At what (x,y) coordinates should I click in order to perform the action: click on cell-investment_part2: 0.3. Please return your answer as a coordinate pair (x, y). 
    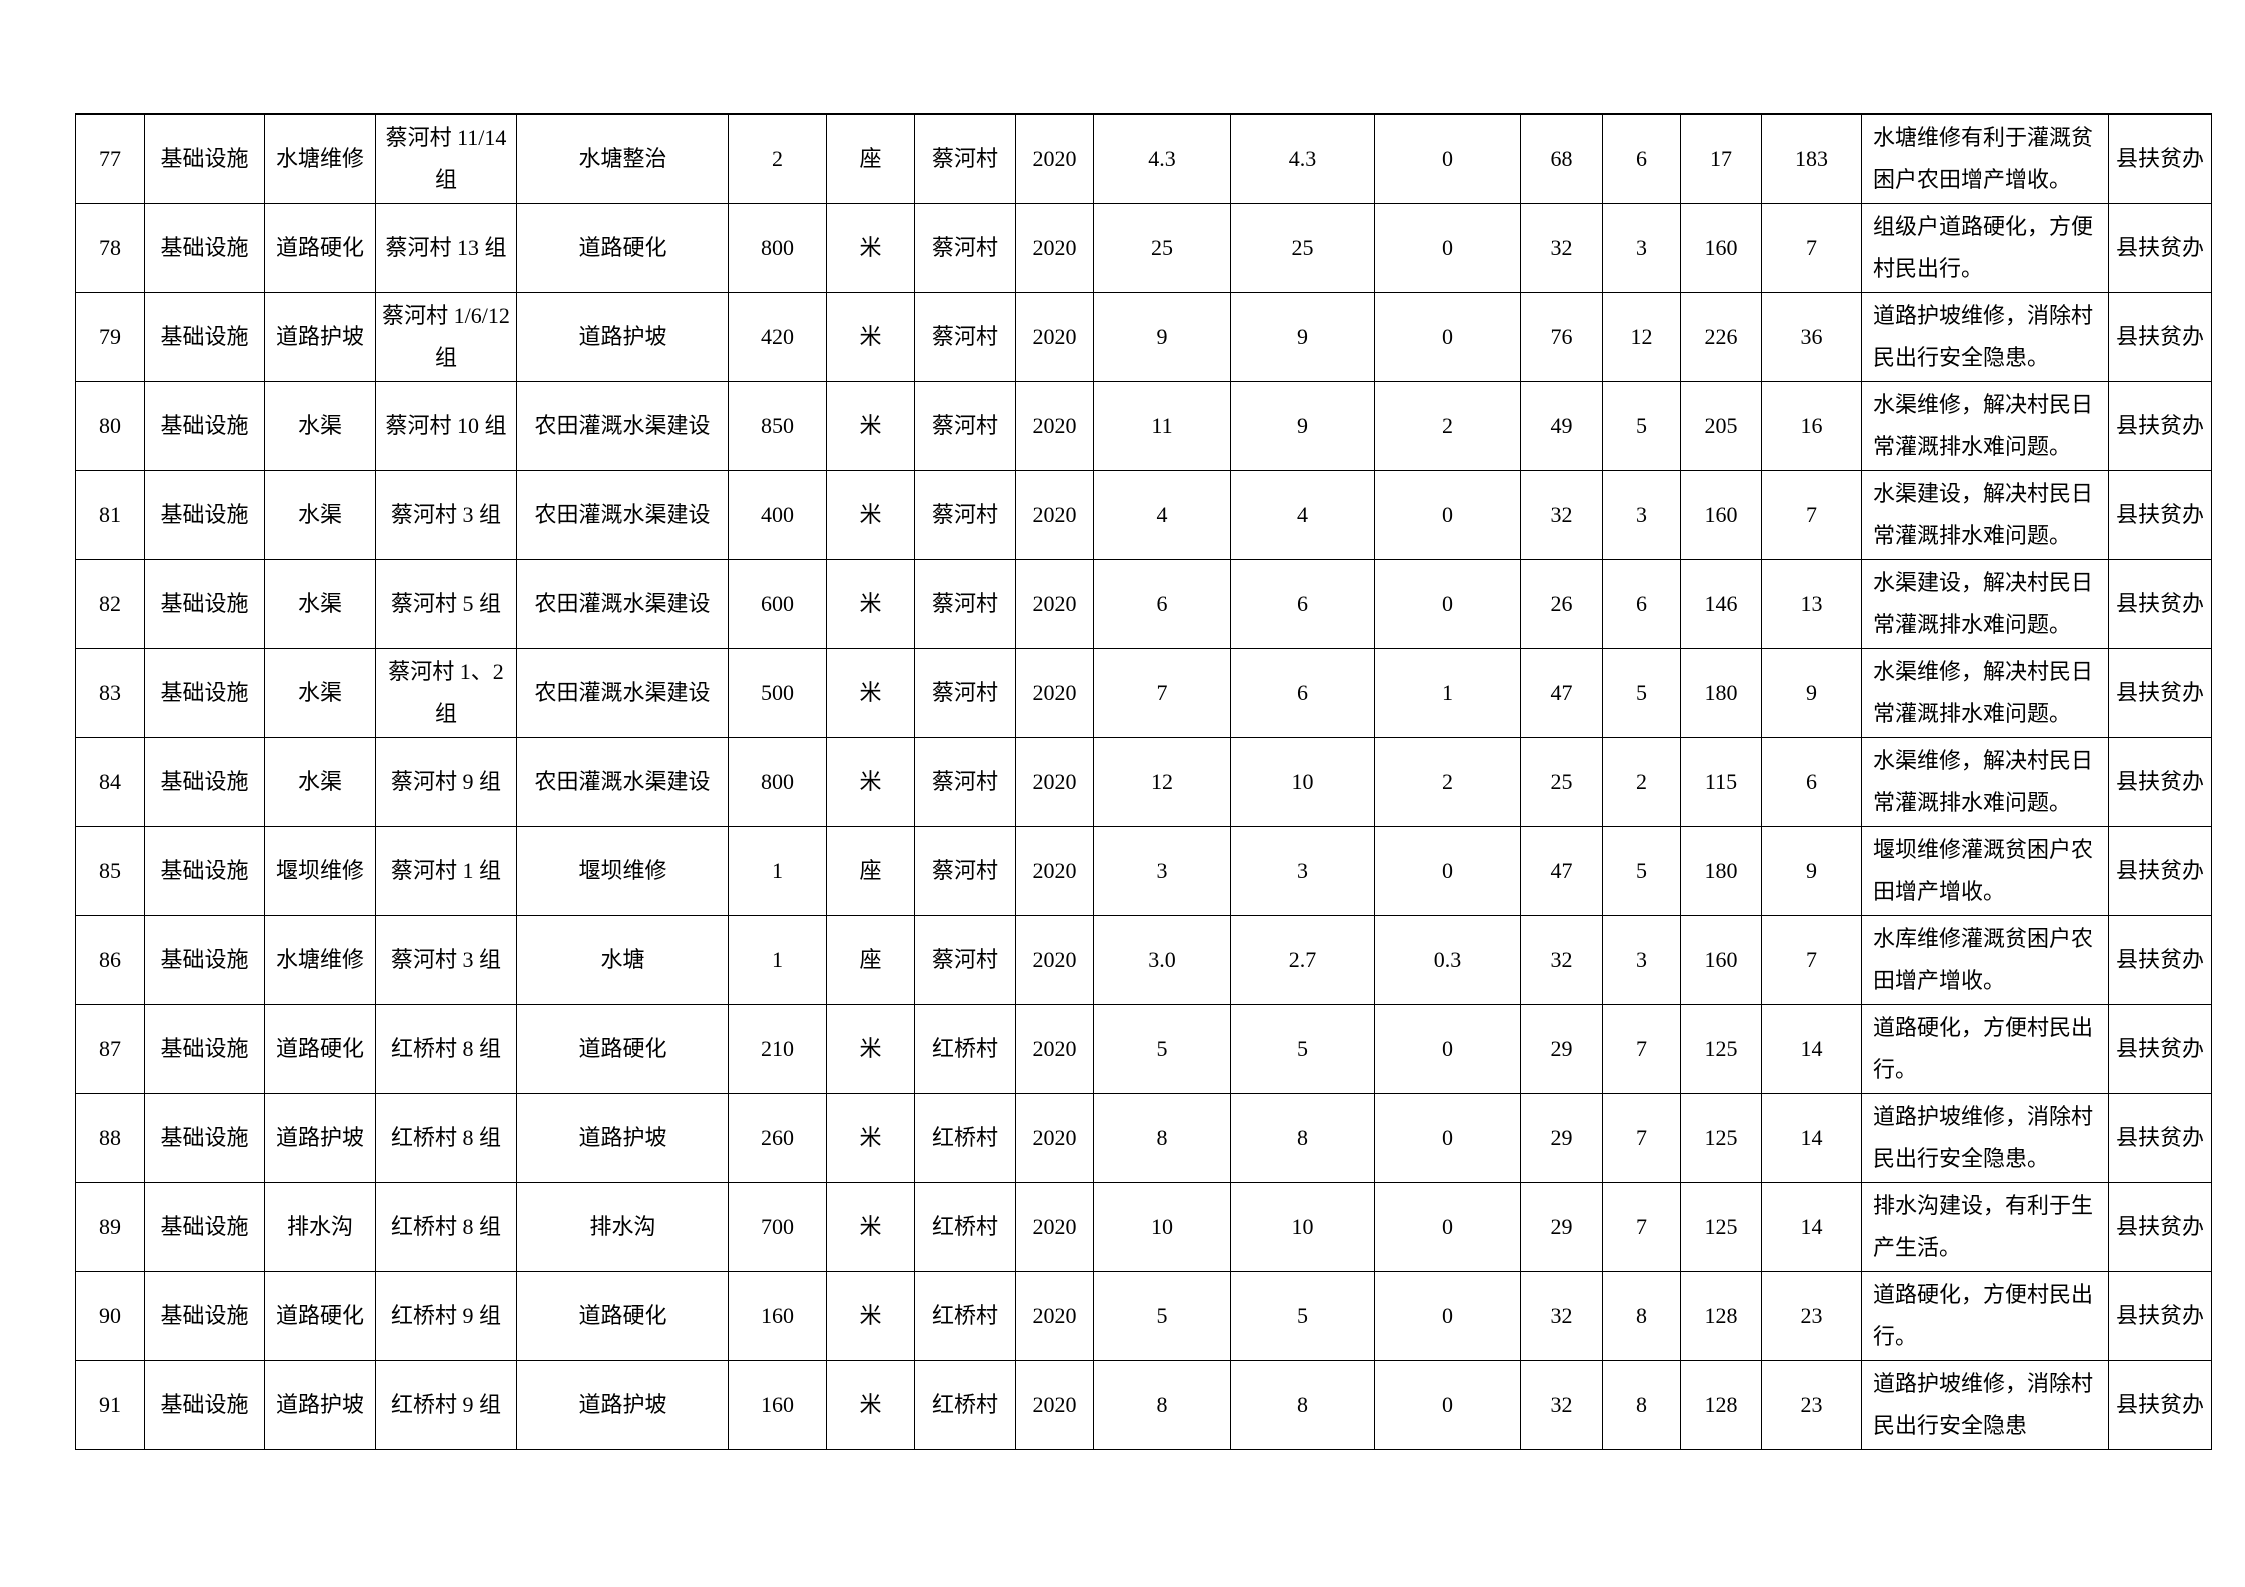
    Looking at the image, I should click on (1447, 960).